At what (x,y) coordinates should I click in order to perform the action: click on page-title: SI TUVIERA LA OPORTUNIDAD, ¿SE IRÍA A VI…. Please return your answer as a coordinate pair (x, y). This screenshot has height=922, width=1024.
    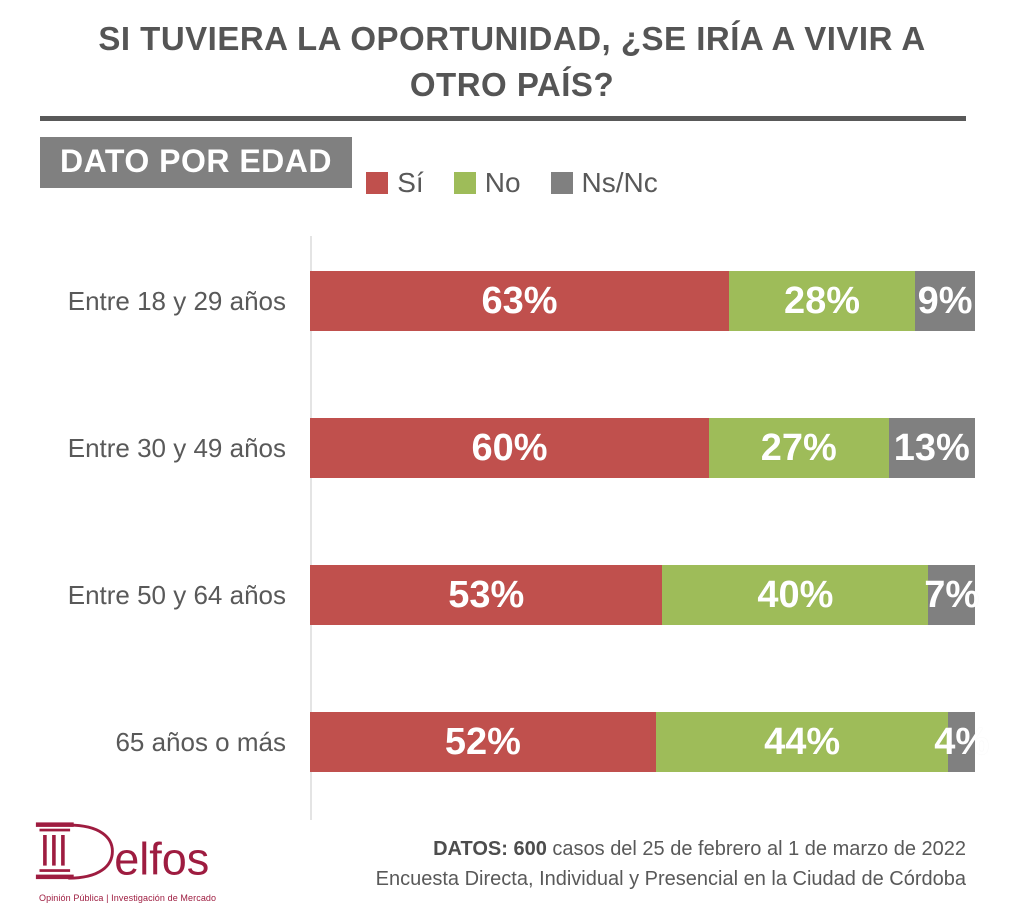
    Looking at the image, I should click on (512, 61).